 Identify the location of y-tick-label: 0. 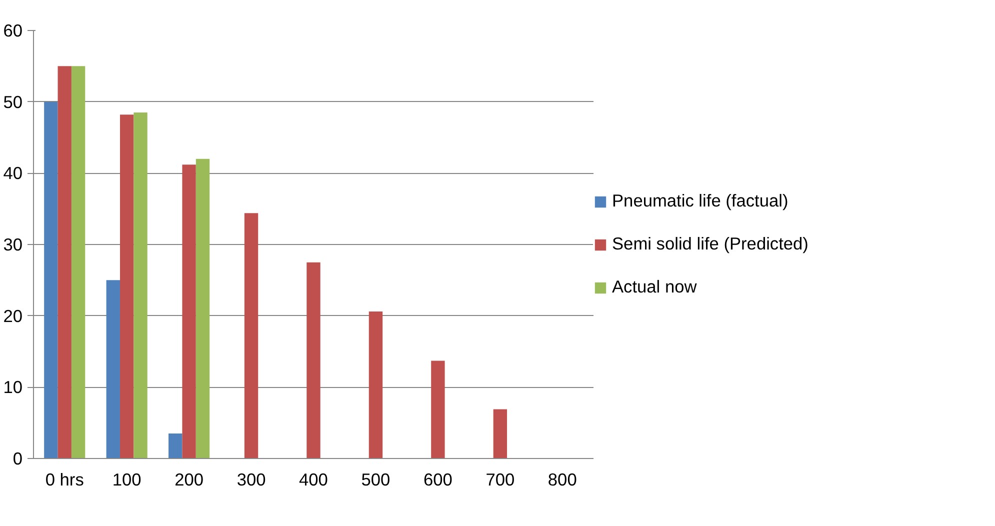
(17, 458).